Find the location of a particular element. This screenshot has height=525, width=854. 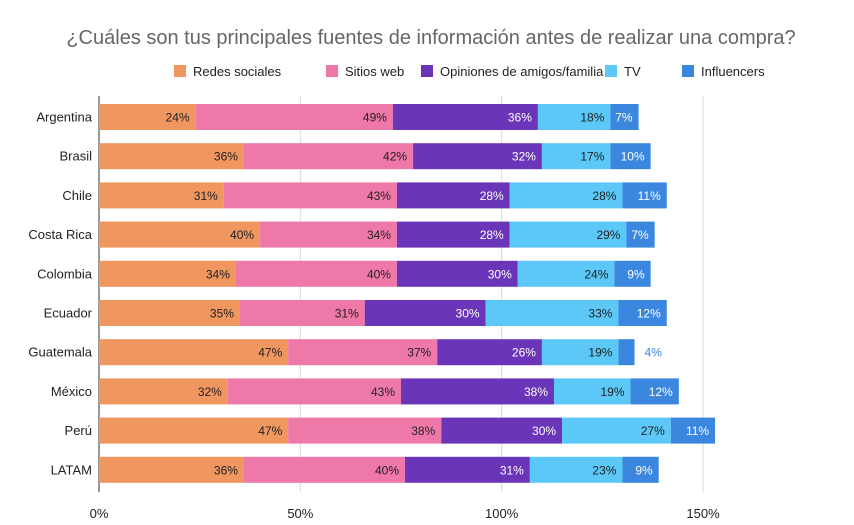

data-label-brasil-tv: 17% is located at coordinates (592, 157).